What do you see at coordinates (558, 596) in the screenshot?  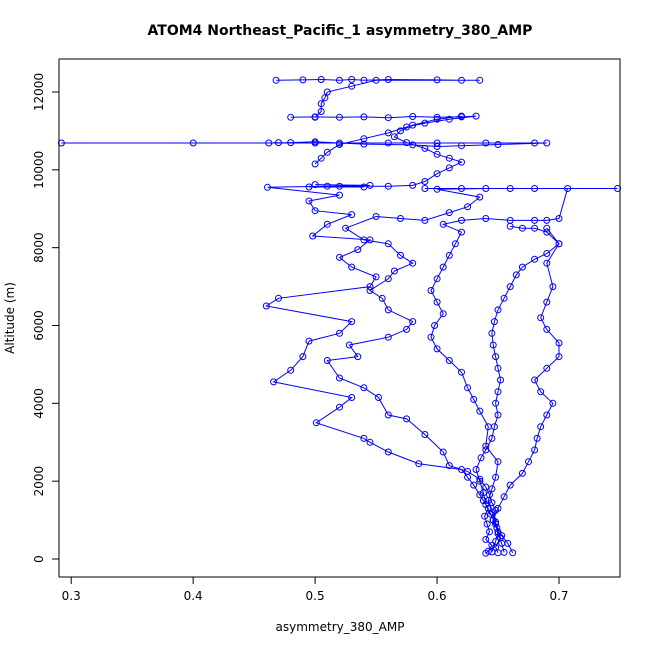 I see `x-tick-label: 0.7` at bounding box center [558, 596].